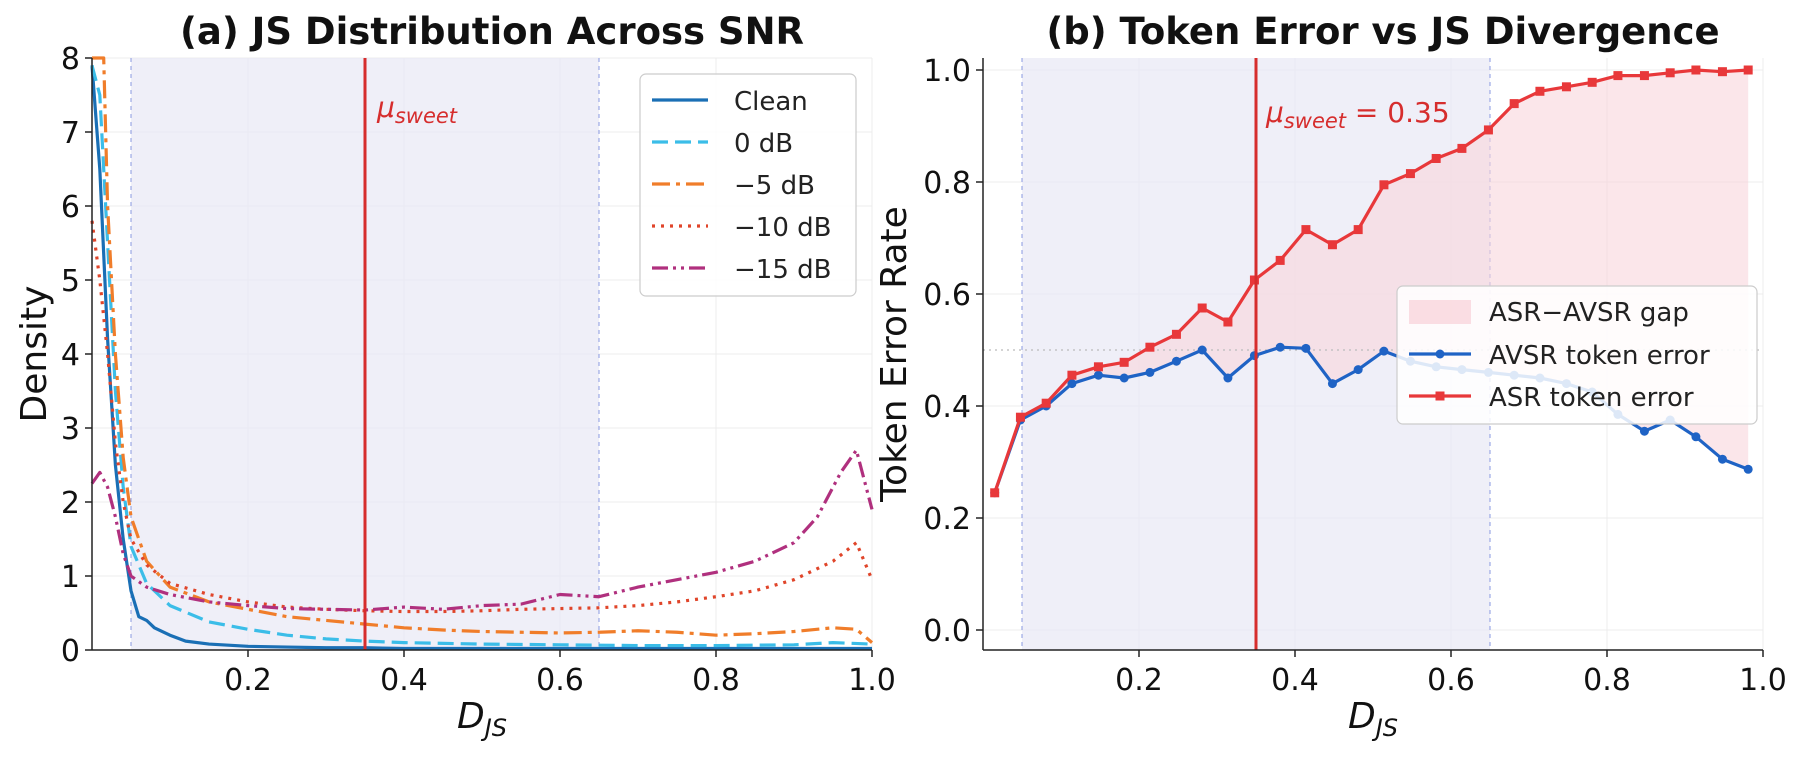 Image resolution: width=1800 pixels, height=760 pixels. I want to click on panel-a-x-ticks: 0.2 0.4 0.6 0.8 1.0, so click(560, 674).